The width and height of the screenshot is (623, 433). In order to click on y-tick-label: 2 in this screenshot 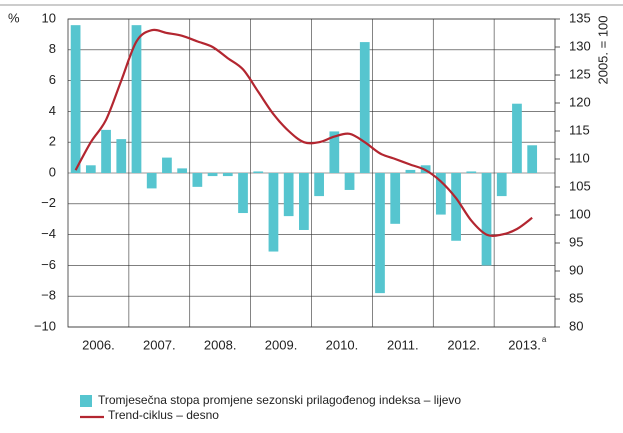, I will do `click(52, 141)`.